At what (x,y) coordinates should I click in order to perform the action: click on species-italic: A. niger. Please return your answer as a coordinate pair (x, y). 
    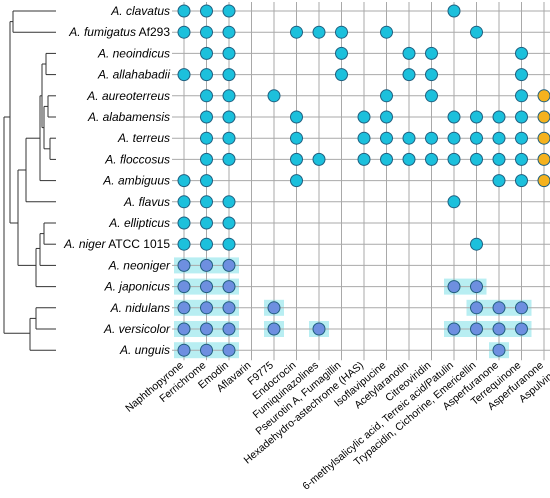
    Looking at the image, I should click on (84, 244).